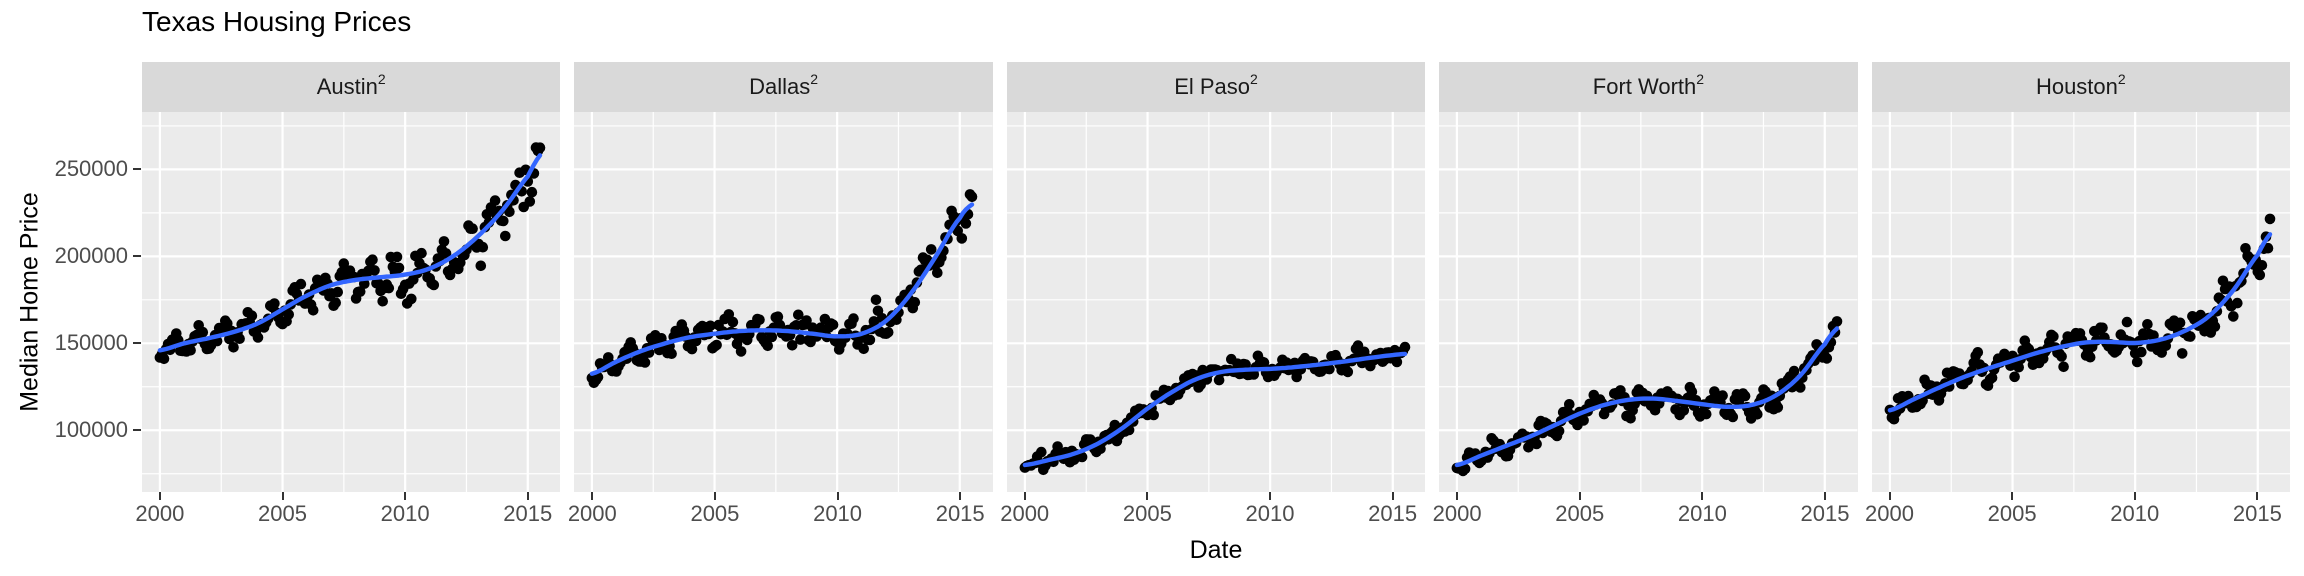 This screenshot has width=2304, height=576. What do you see at coordinates (1216, 87) in the screenshot?
I see `facet-strip: El Paso2` at bounding box center [1216, 87].